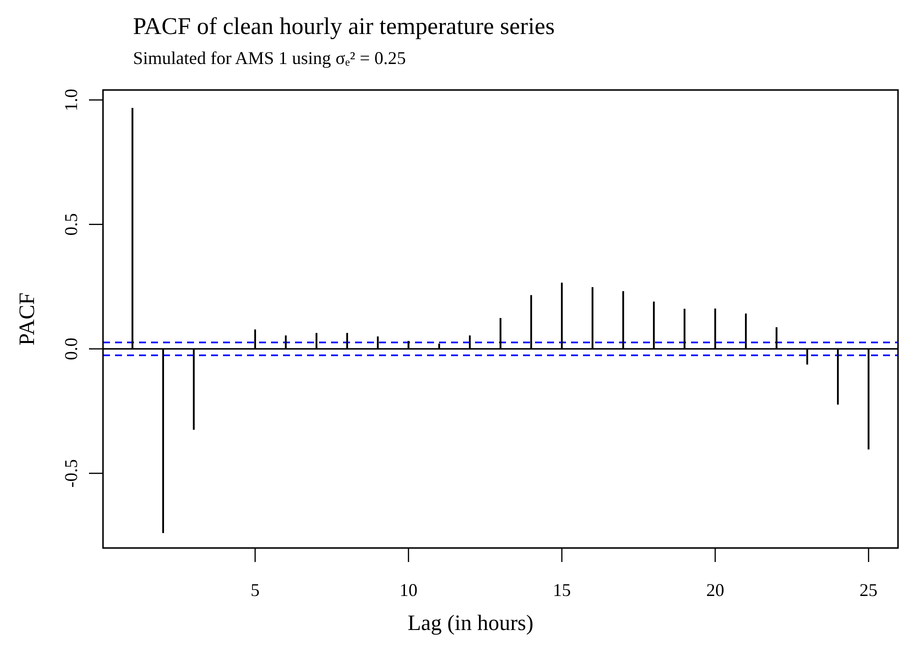 The height and width of the screenshot is (654, 912). I want to click on y-tick-label: 0.5, so click(71, 224).